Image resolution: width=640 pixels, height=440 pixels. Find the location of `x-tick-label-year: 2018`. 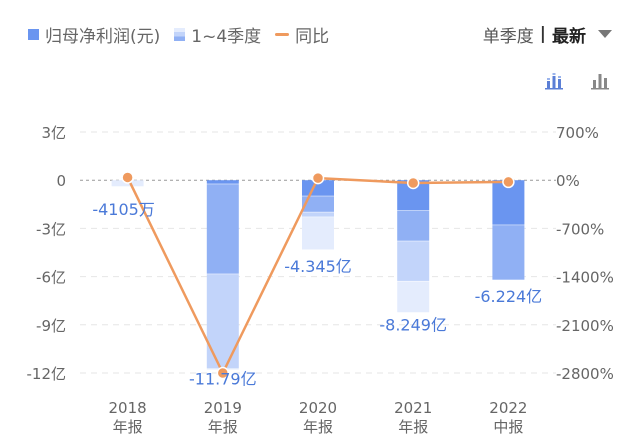

x-tick-label-year: 2018 is located at coordinates (128, 408).